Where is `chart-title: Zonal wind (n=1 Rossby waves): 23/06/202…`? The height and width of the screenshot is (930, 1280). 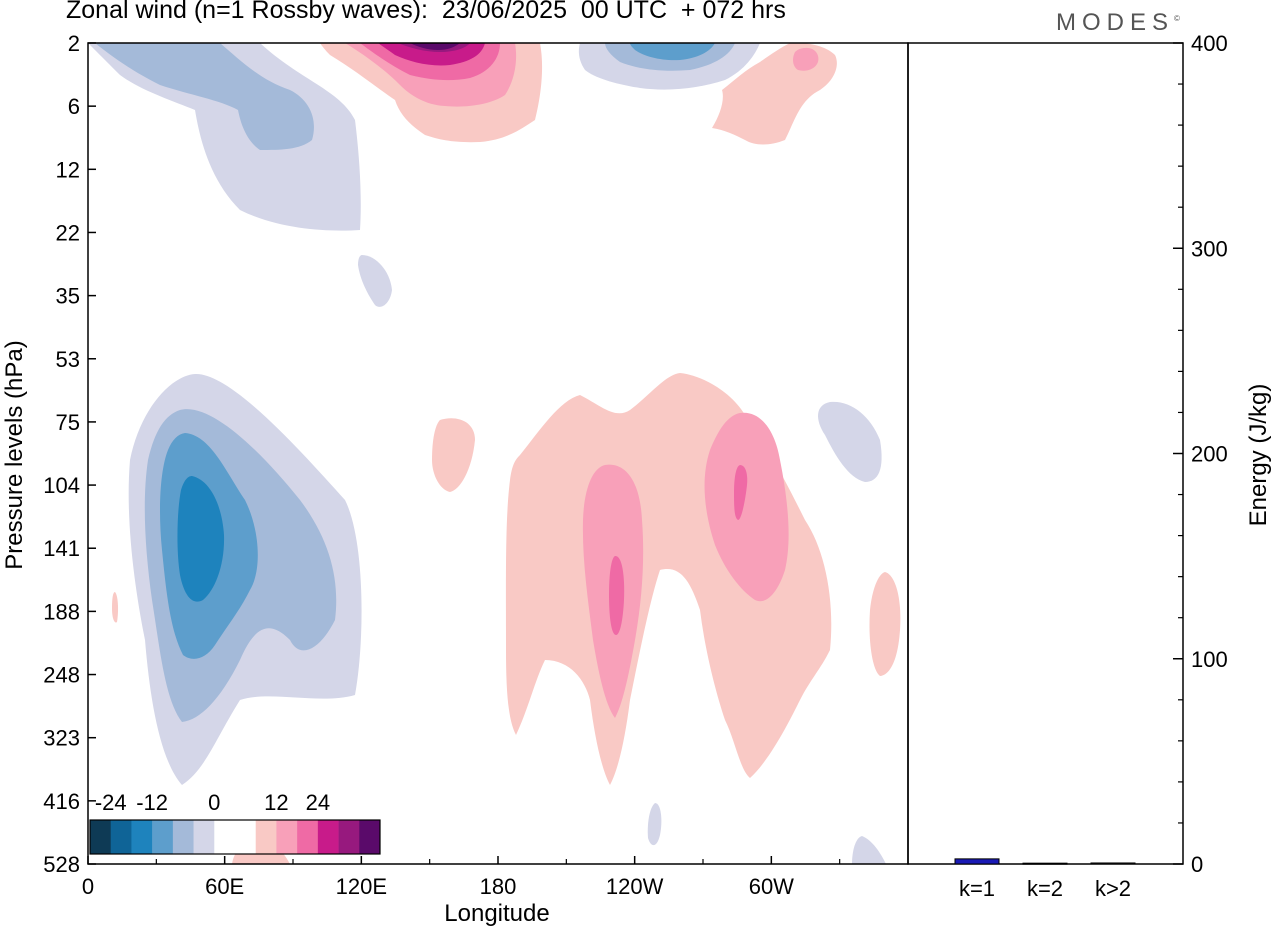 chart-title: Zonal wind (n=1 Rossby waves): 23/06/202… is located at coordinates (426, 12).